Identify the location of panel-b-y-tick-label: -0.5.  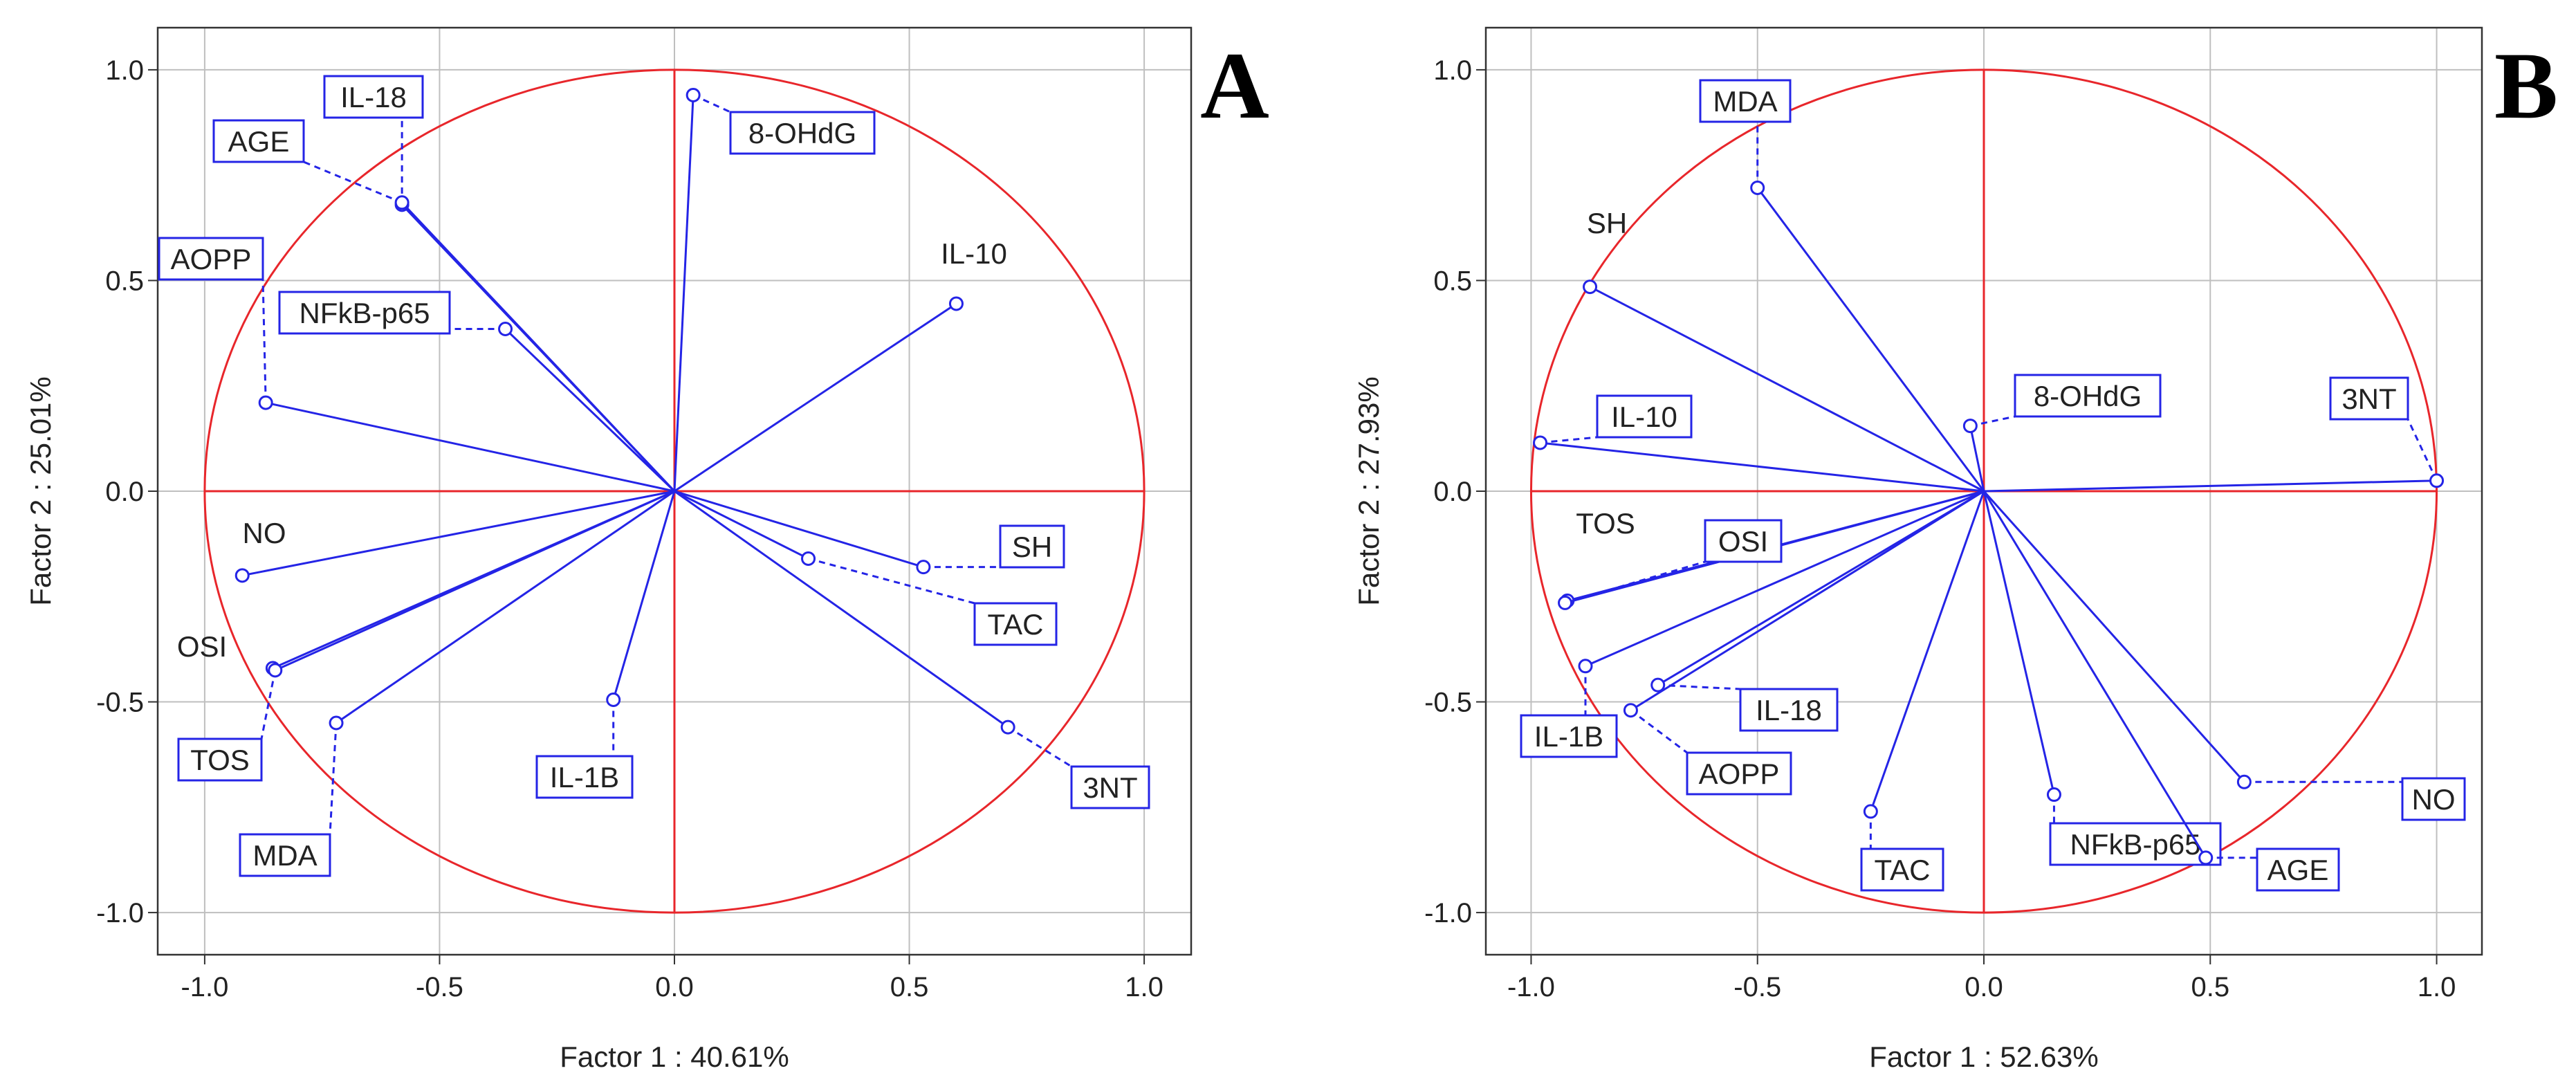
(1448, 703).